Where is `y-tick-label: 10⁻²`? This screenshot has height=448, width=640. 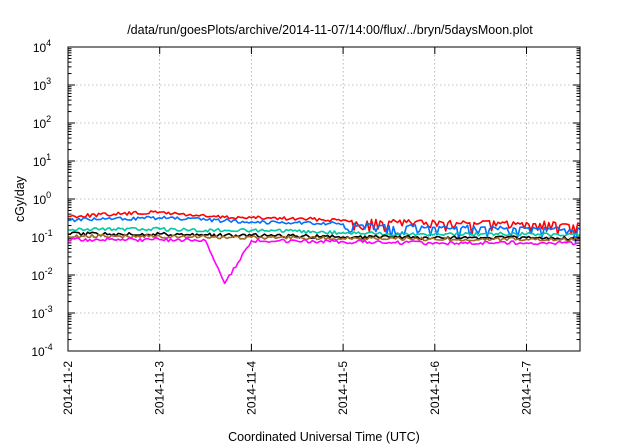 y-tick-label: 10⁻² is located at coordinates (41, 274).